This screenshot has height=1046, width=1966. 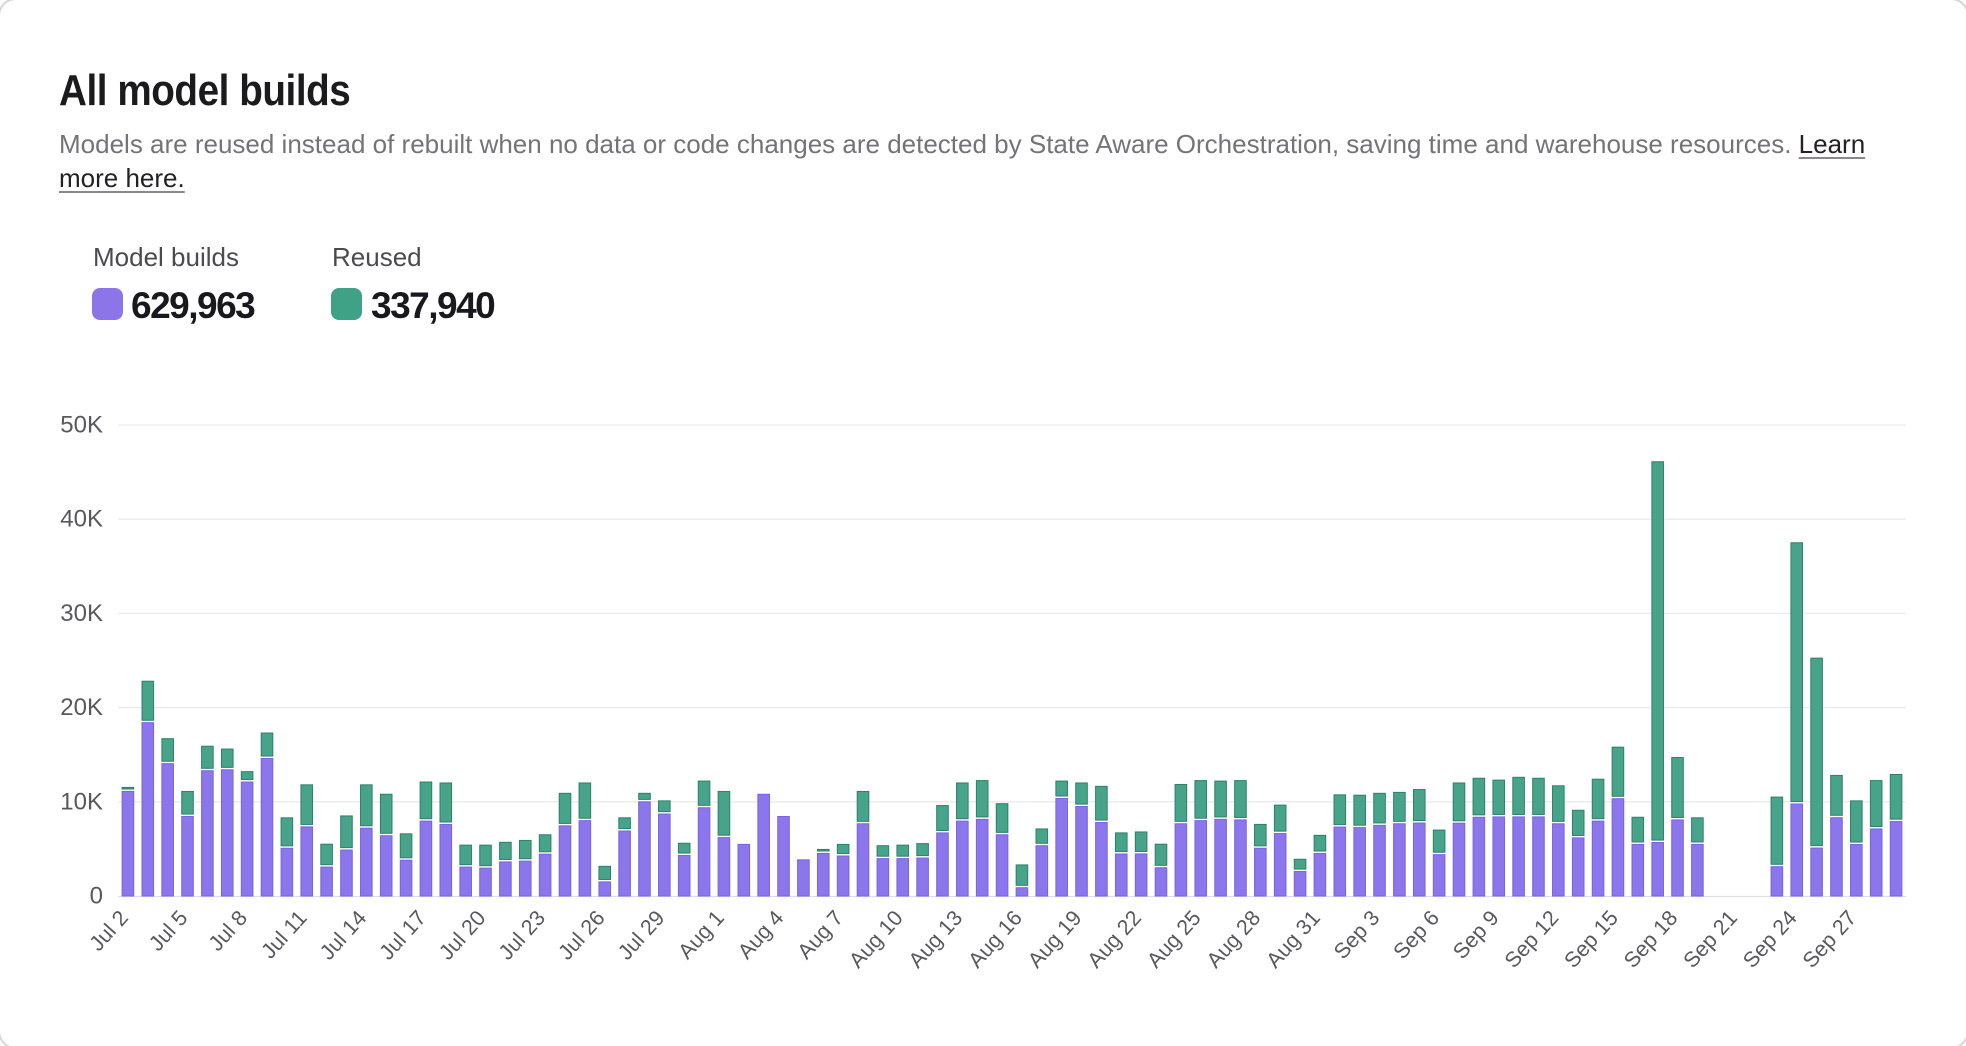 What do you see at coordinates (641, 935) in the screenshot?
I see `svg-text: Jul 29` at bounding box center [641, 935].